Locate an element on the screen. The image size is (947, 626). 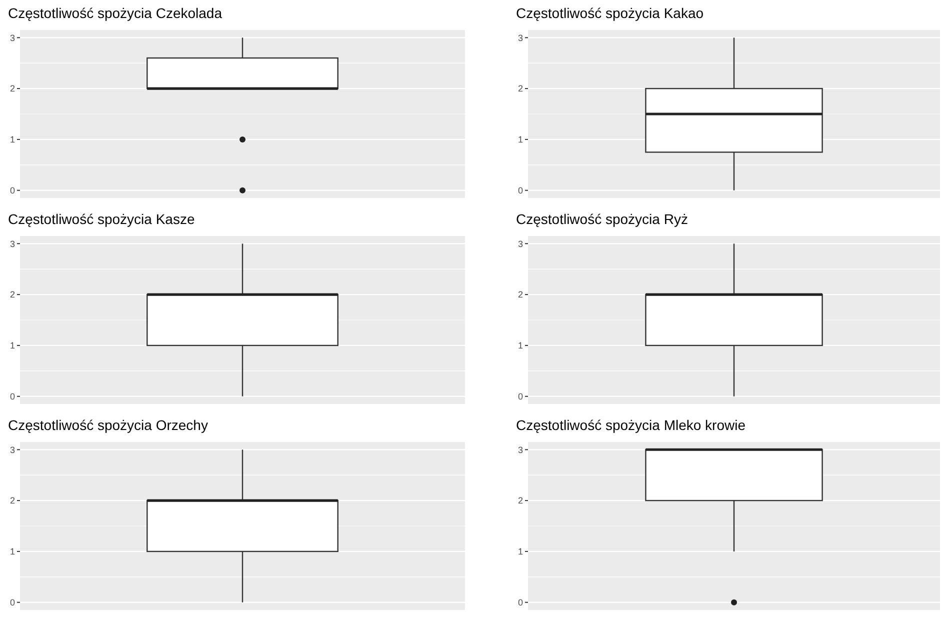
chart-title: Częstotliwość spożycia Kasze is located at coordinates (101, 219).